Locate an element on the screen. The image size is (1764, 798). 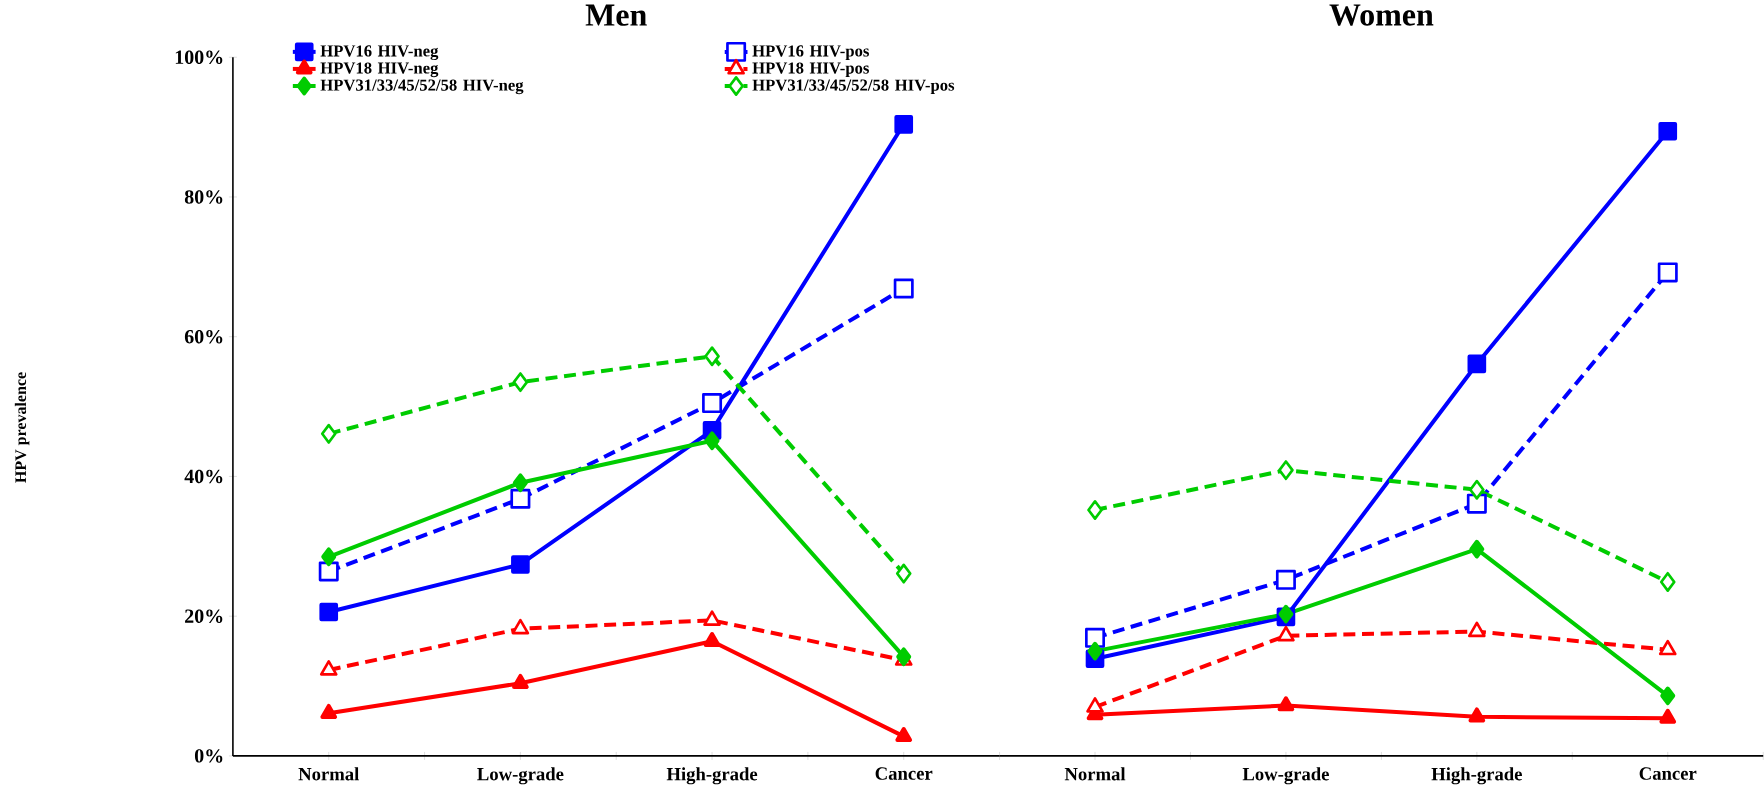
y-tick-label: 60% is located at coordinates (203, 336).